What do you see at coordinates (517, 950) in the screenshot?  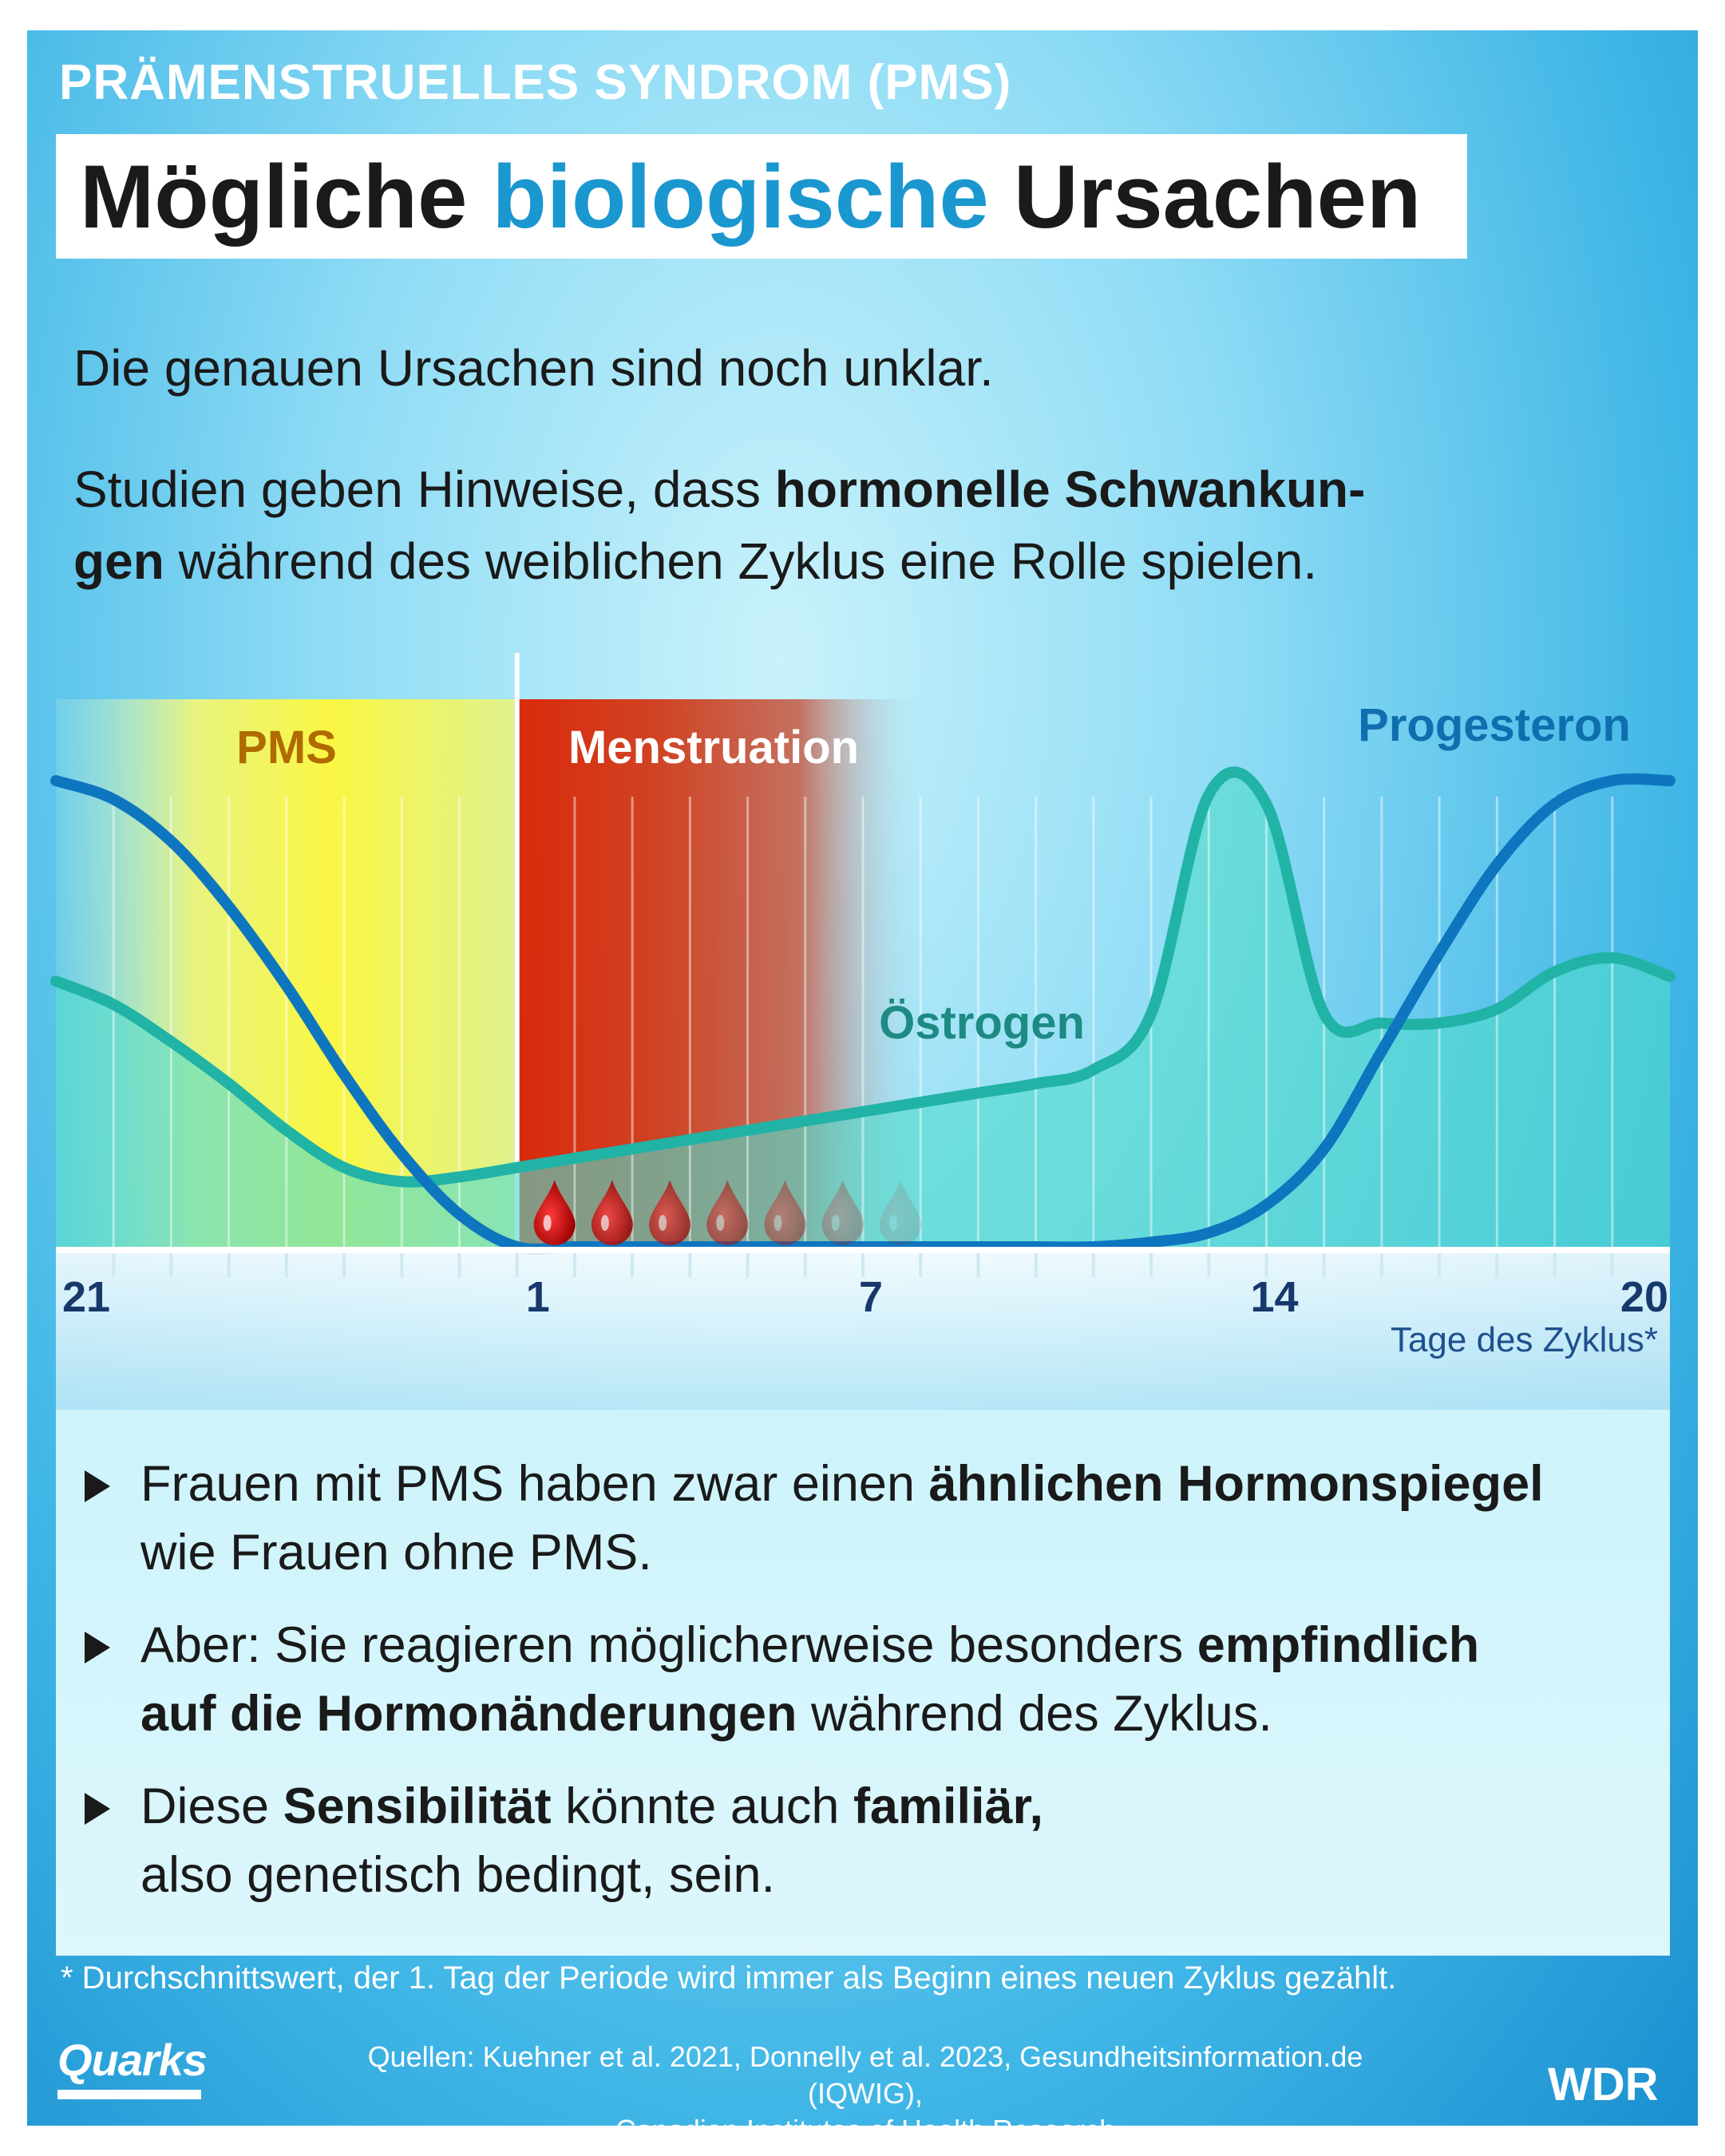 I see `phase-divider` at bounding box center [517, 950].